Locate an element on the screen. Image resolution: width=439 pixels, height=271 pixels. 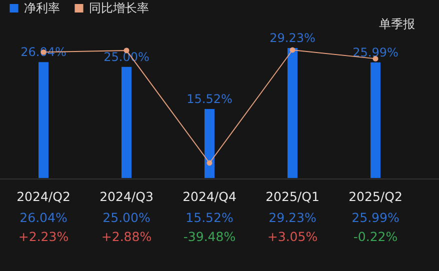
x-tick-label: 2025/Q1 is located at coordinates (293, 196).